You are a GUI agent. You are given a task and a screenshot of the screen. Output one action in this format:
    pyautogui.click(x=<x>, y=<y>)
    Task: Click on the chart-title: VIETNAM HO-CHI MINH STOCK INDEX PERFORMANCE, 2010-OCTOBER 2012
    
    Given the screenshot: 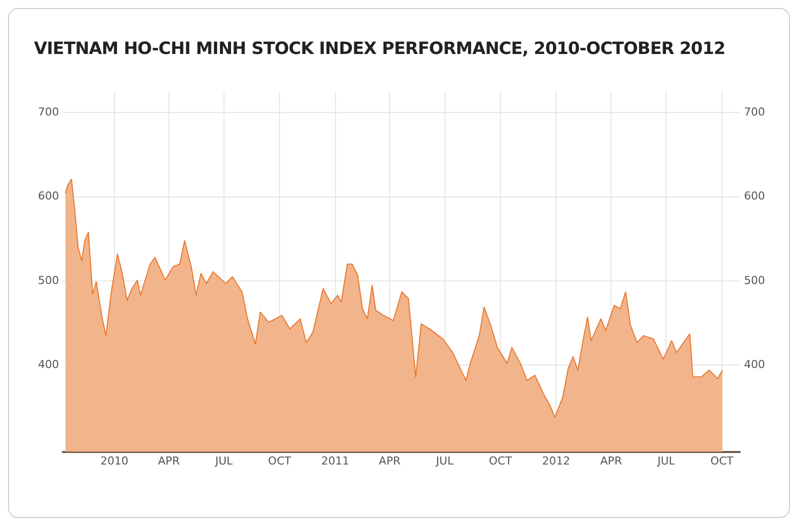 What is the action you would take?
    pyautogui.click(x=380, y=49)
    